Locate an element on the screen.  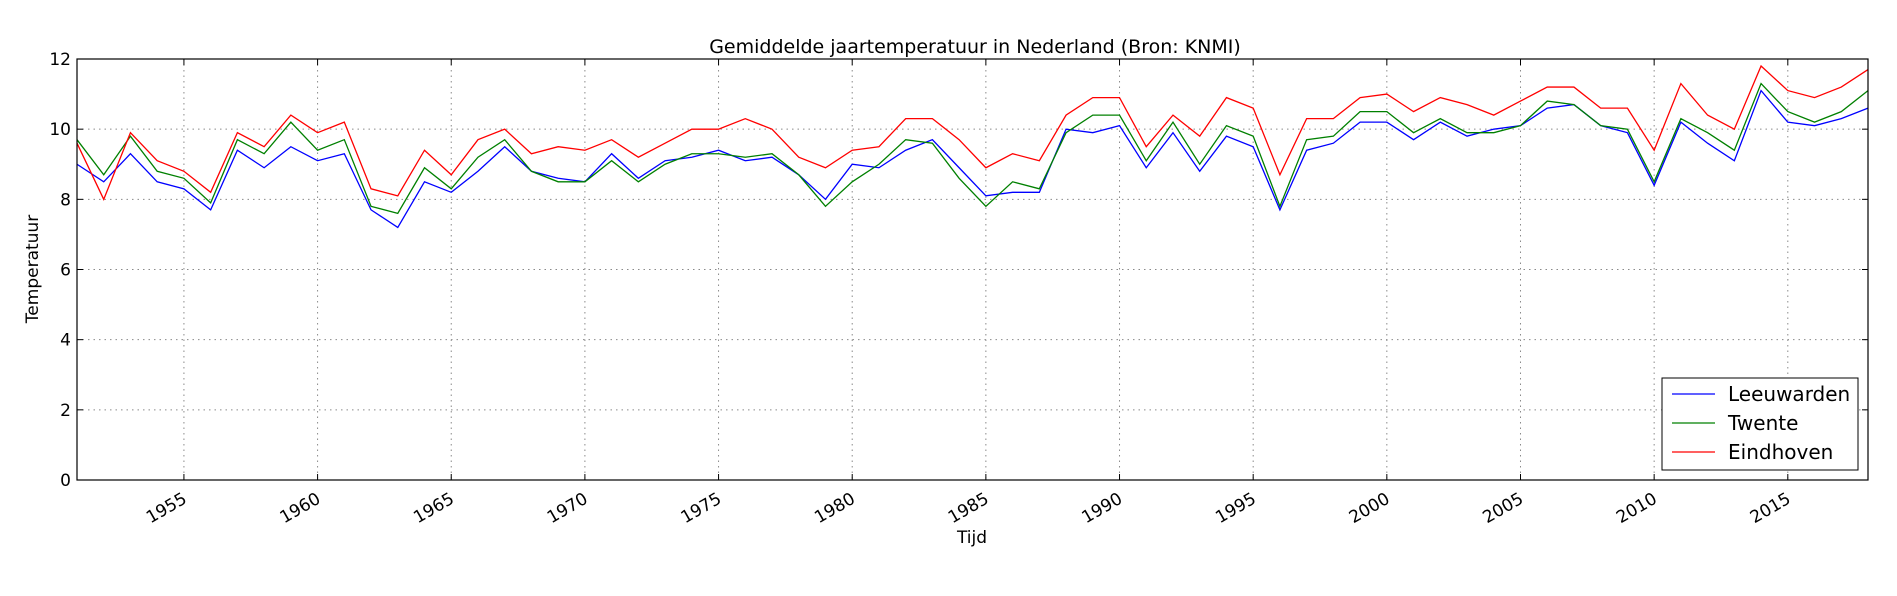
legend-label: Twente is located at coordinates (1762, 423).